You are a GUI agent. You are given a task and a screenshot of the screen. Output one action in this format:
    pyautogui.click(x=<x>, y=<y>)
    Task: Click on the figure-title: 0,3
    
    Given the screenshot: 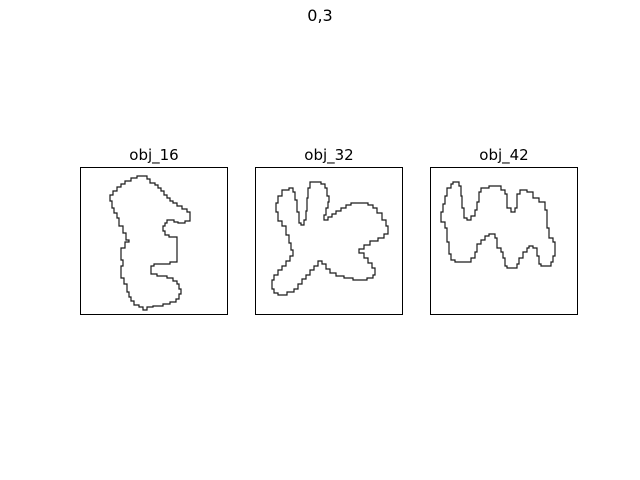 What is the action you would take?
    pyautogui.click(x=320, y=15)
    